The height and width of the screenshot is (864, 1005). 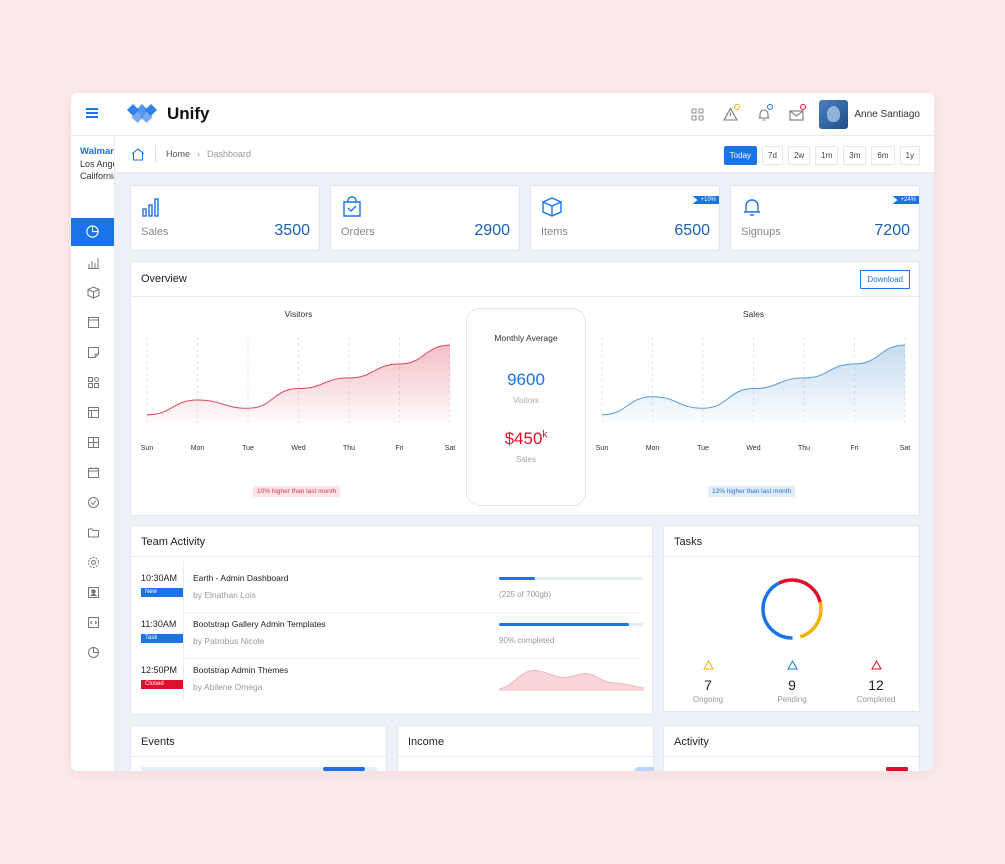 I want to click on notification-dot, so click(x=770, y=107).